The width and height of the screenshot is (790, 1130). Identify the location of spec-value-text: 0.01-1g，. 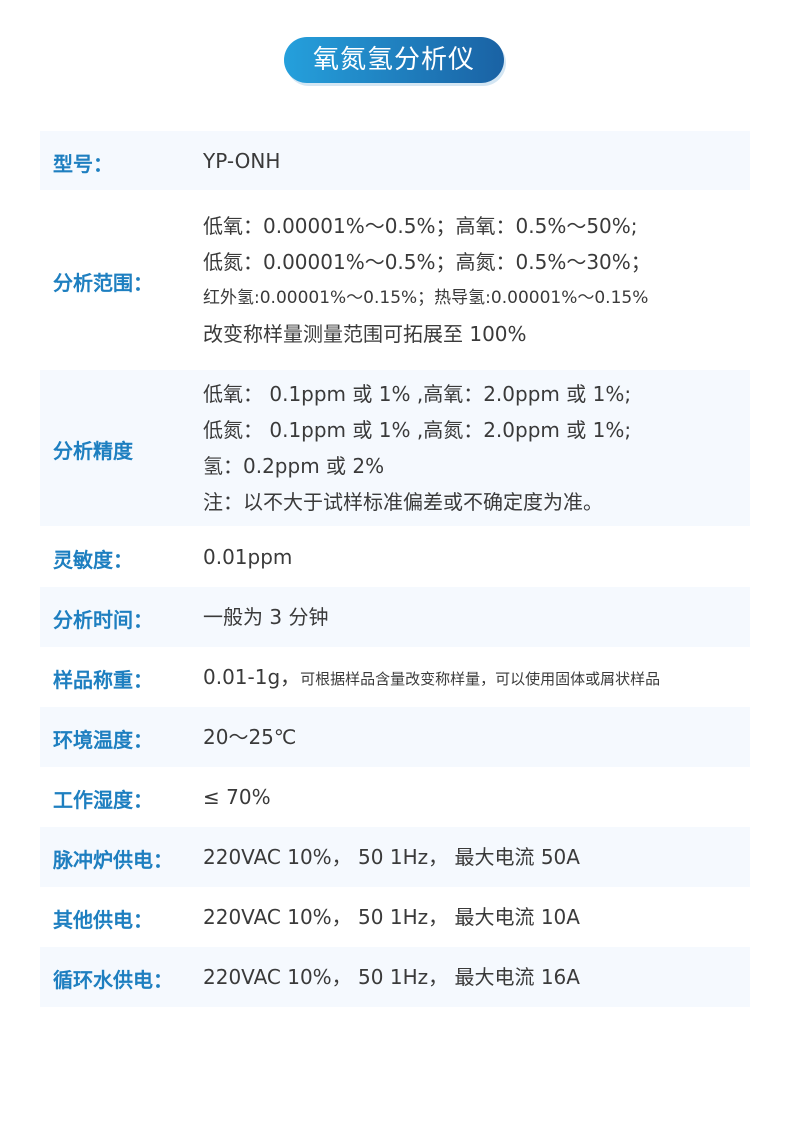
(252, 677).